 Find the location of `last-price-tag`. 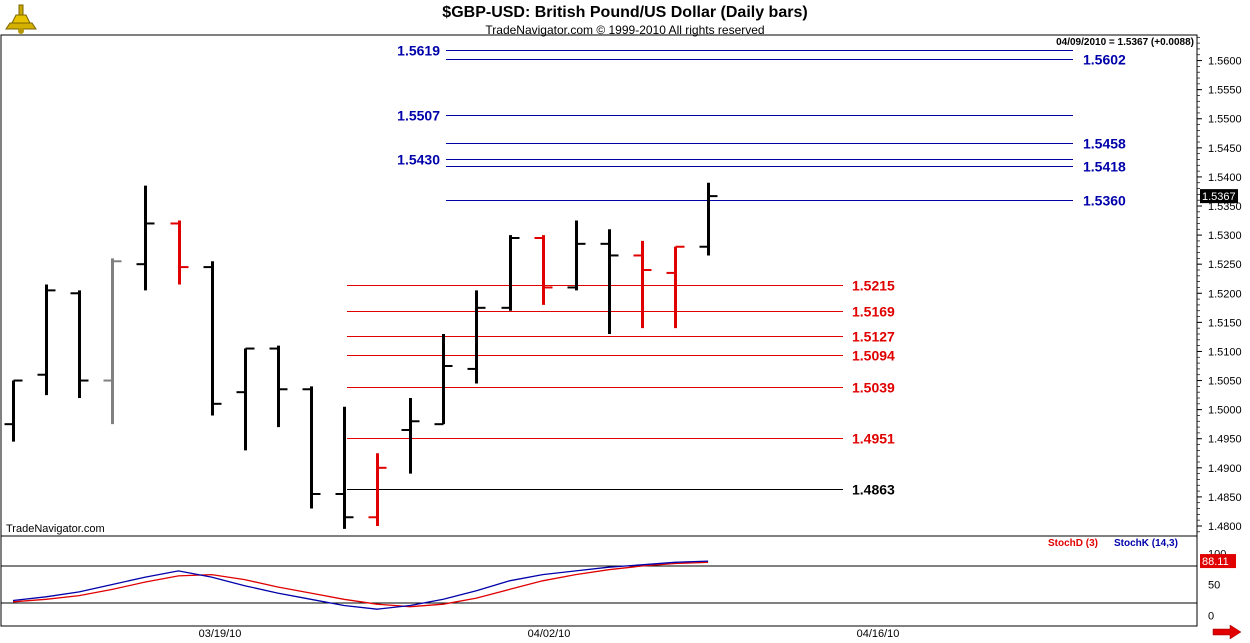

last-price-tag is located at coordinates (1219, 196).